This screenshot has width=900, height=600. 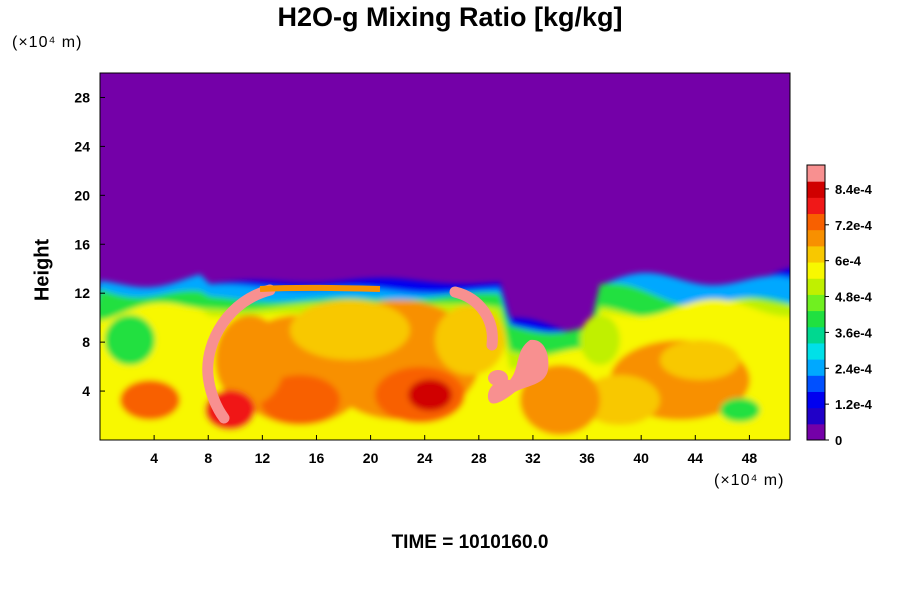 I want to click on x-tick-label: 28, so click(x=479, y=458).